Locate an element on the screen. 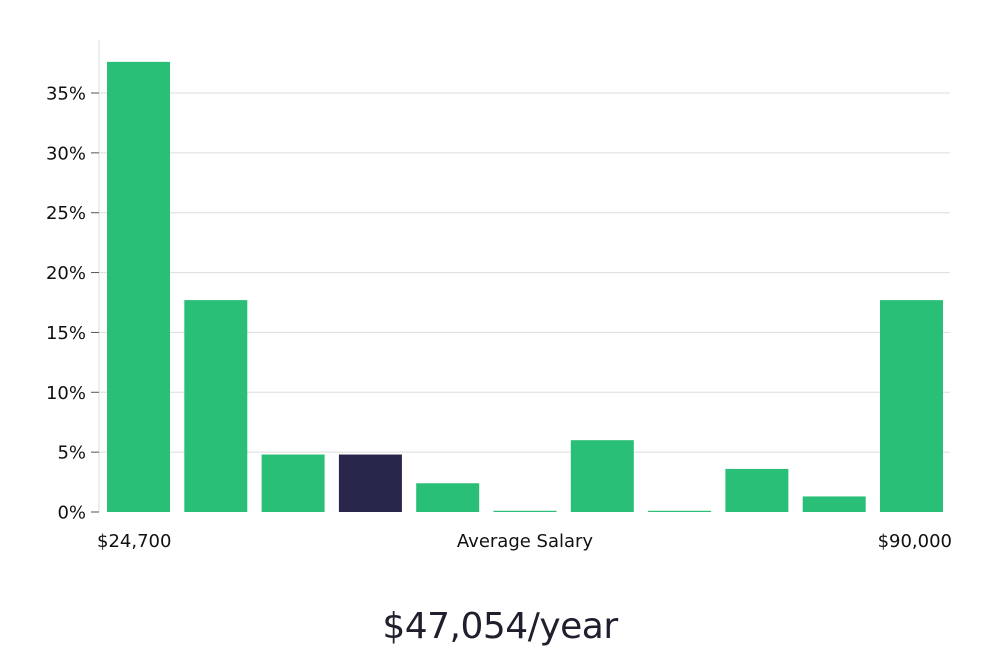  x-labels: $24,700 Average Salary $90,000 is located at coordinates (524, 541).